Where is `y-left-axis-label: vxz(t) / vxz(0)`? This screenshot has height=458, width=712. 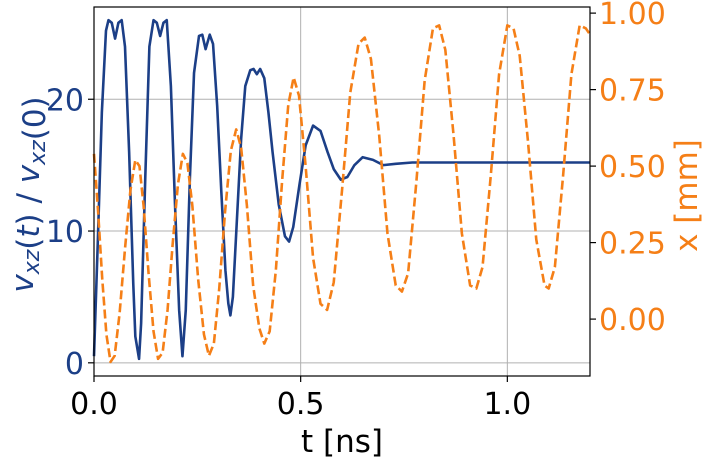 y-left-axis-label: vxz(t) / vxz(0) is located at coordinates (29, 194).